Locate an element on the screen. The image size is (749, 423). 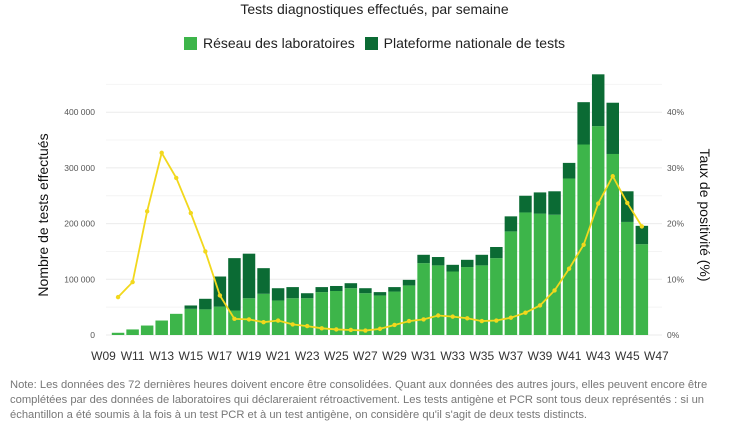
y-axis-label: Nombre de tests effectués is located at coordinates (43, 214).